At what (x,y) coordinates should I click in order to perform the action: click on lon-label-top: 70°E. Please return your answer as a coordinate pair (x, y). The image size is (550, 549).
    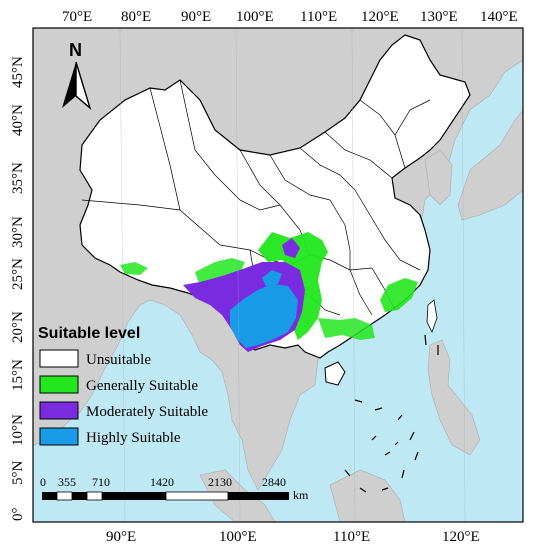
    Looking at the image, I should click on (77, 17).